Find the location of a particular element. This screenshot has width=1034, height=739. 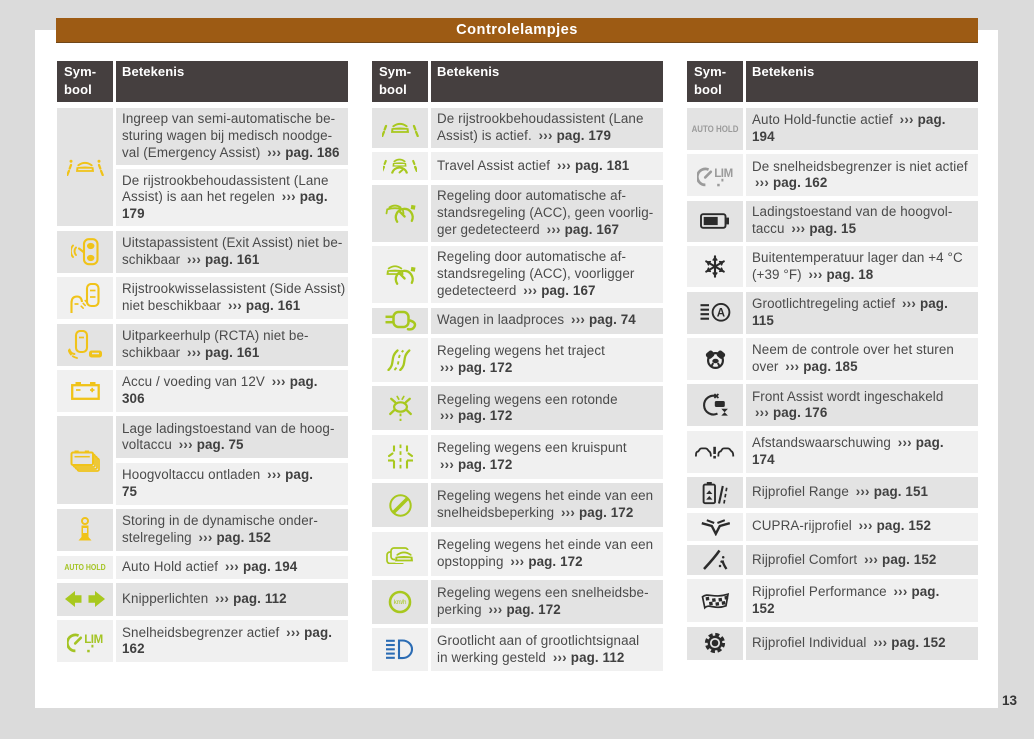

svg-text: km/h is located at coordinates (400, 602).